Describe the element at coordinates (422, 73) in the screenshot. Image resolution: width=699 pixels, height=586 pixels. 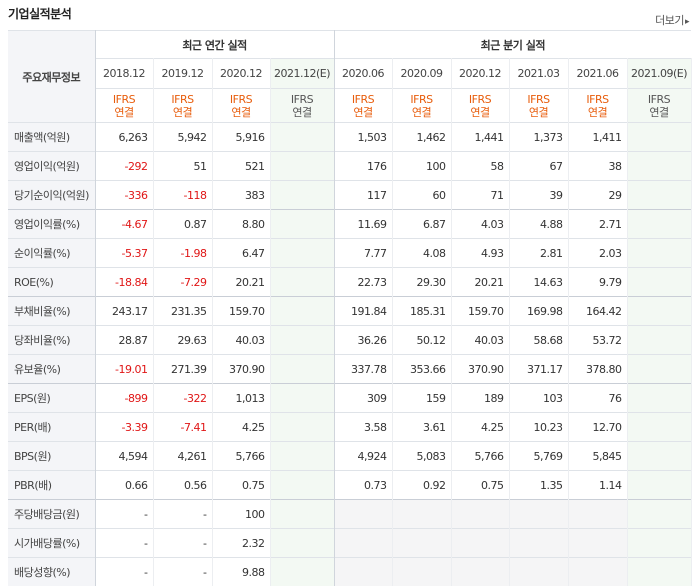
I see `quarter-period-header: 2020.09` at that location.